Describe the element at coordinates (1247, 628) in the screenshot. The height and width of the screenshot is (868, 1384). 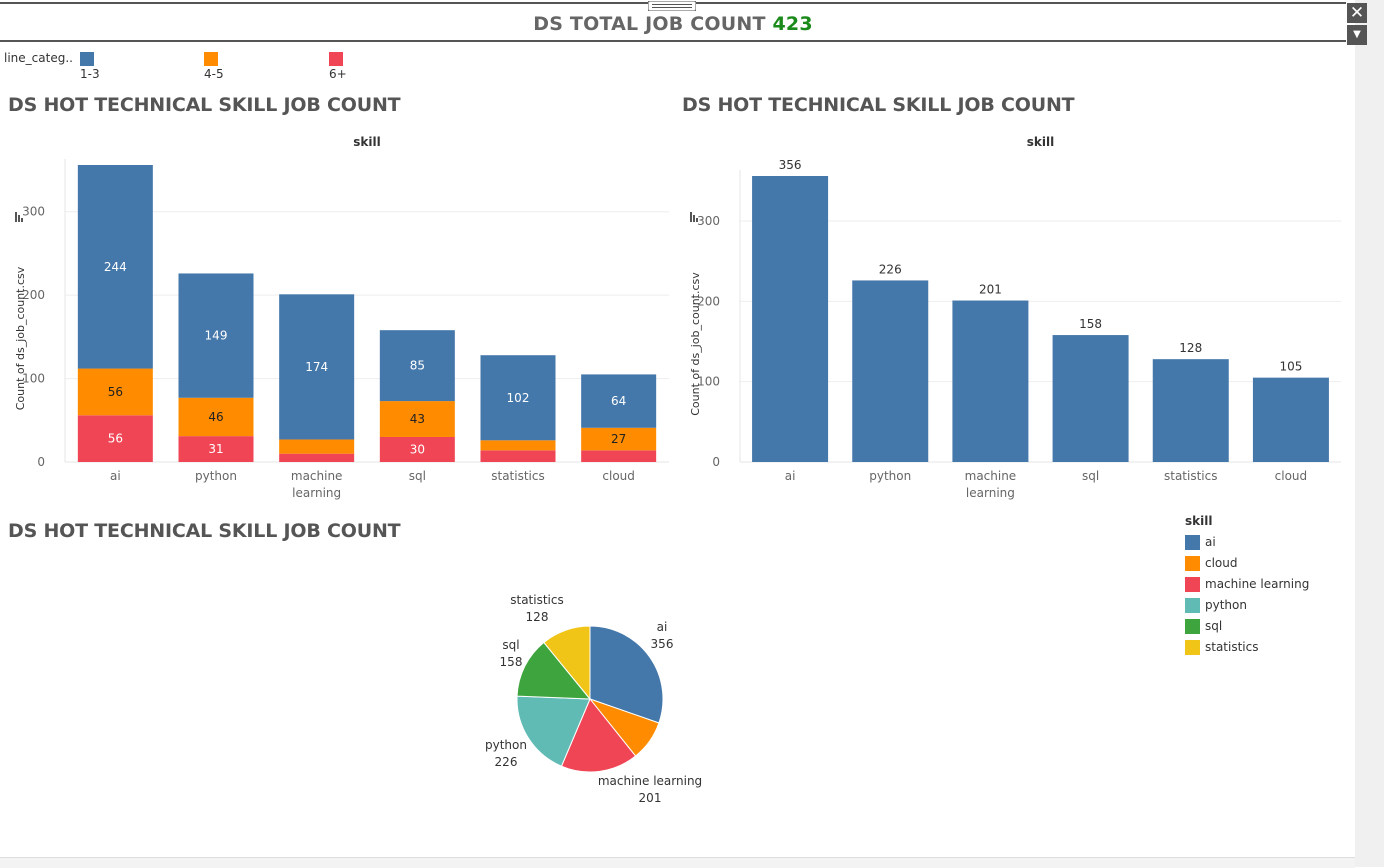
I see `legend-item-sql: sql` at that location.